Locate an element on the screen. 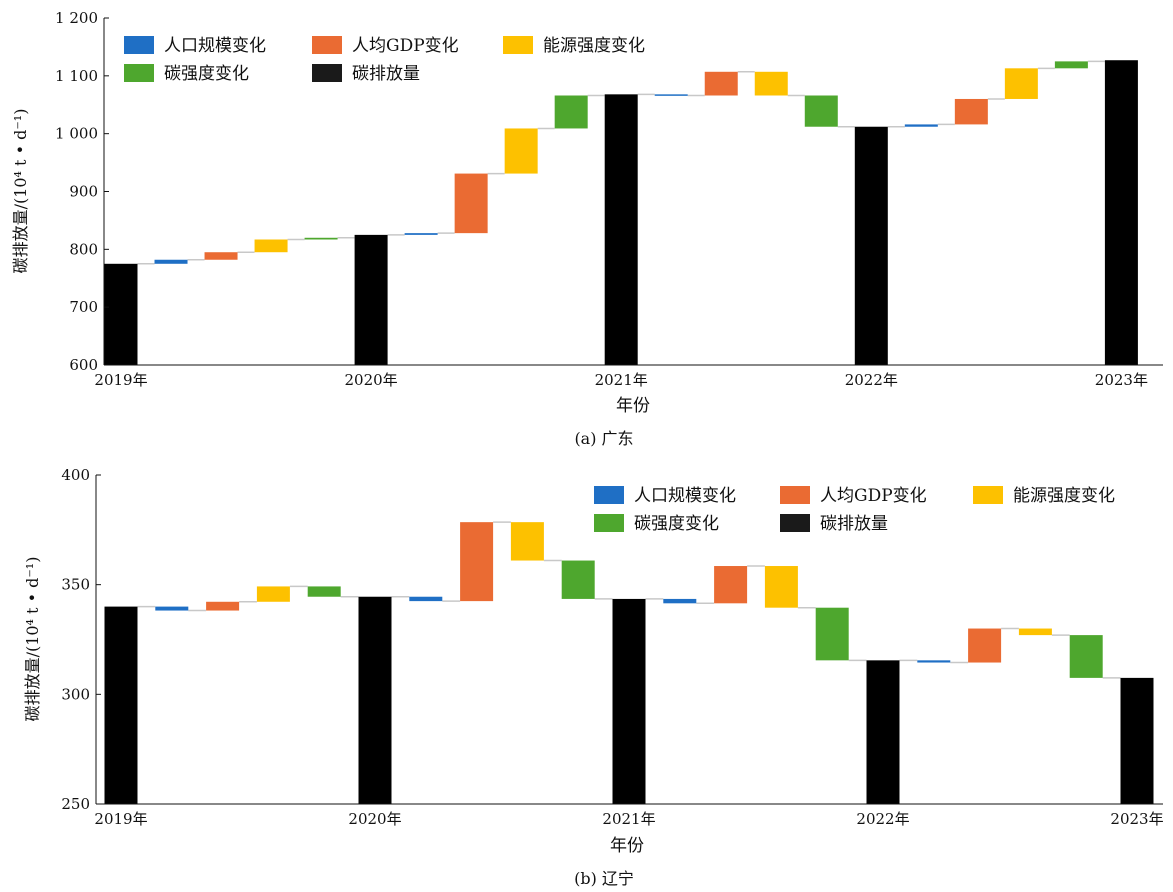 The width and height of the screenshot is (1173, 892). y-tick-labels: 250 300 350 400 is located at coordinates (81, 639).